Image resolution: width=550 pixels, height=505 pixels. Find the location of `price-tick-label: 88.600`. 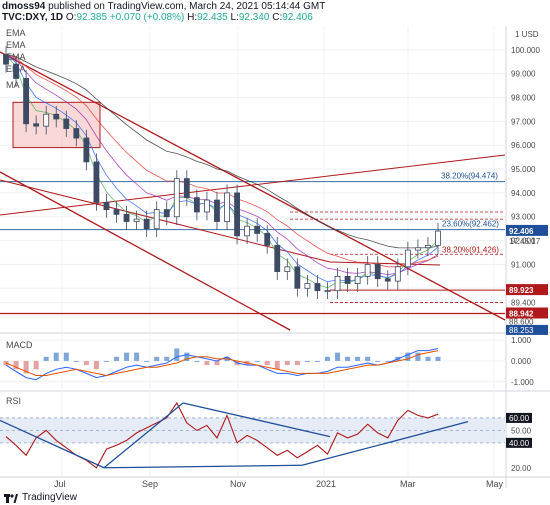

price-tick-label: 88.600 is located at coordinates (521, 322).